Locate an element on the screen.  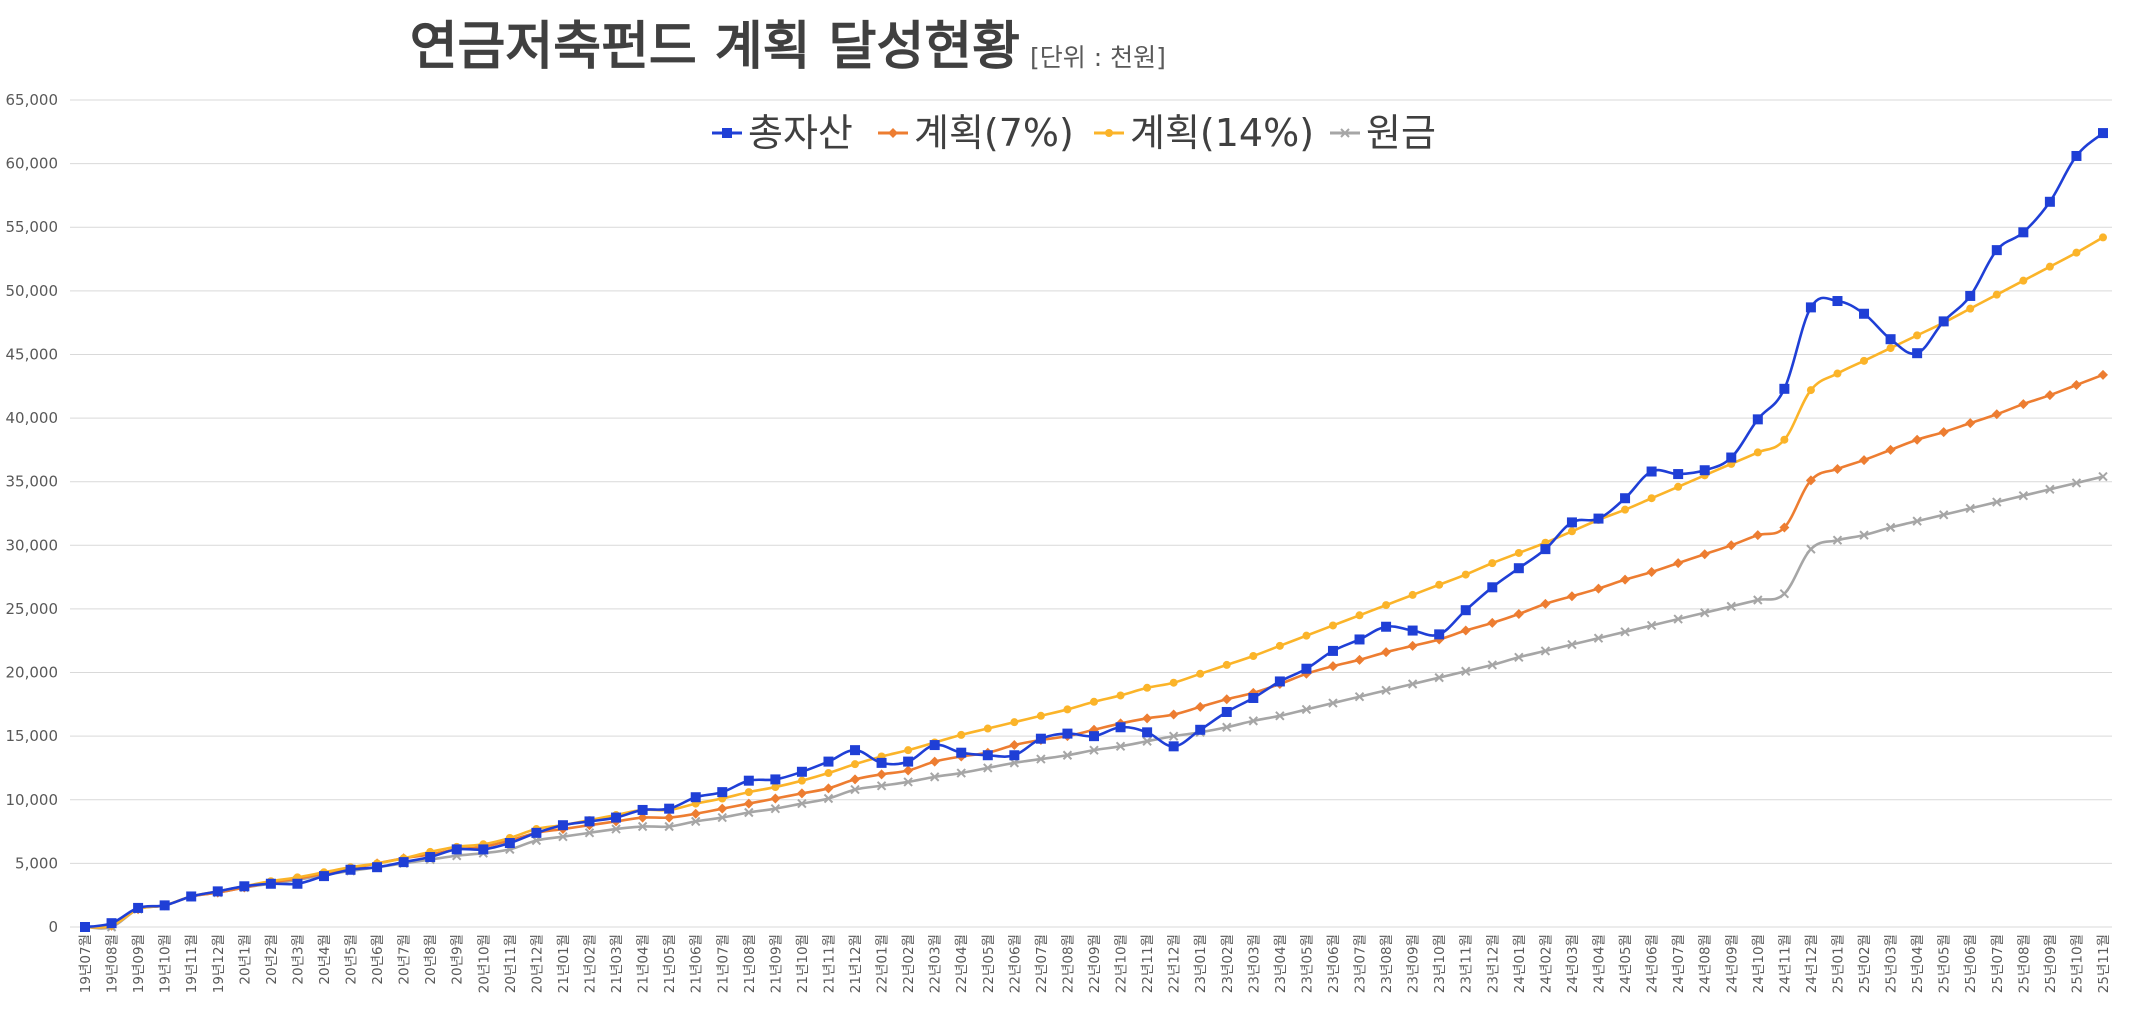
x-tick-label: 21년07월 is located at coordinates (723, 963).